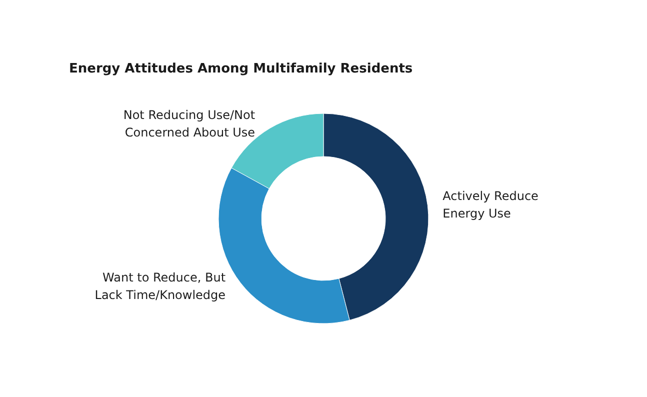  I want to click on slice-label: Not Reducing Use/Not Concerned About Use, so click(189, 124).